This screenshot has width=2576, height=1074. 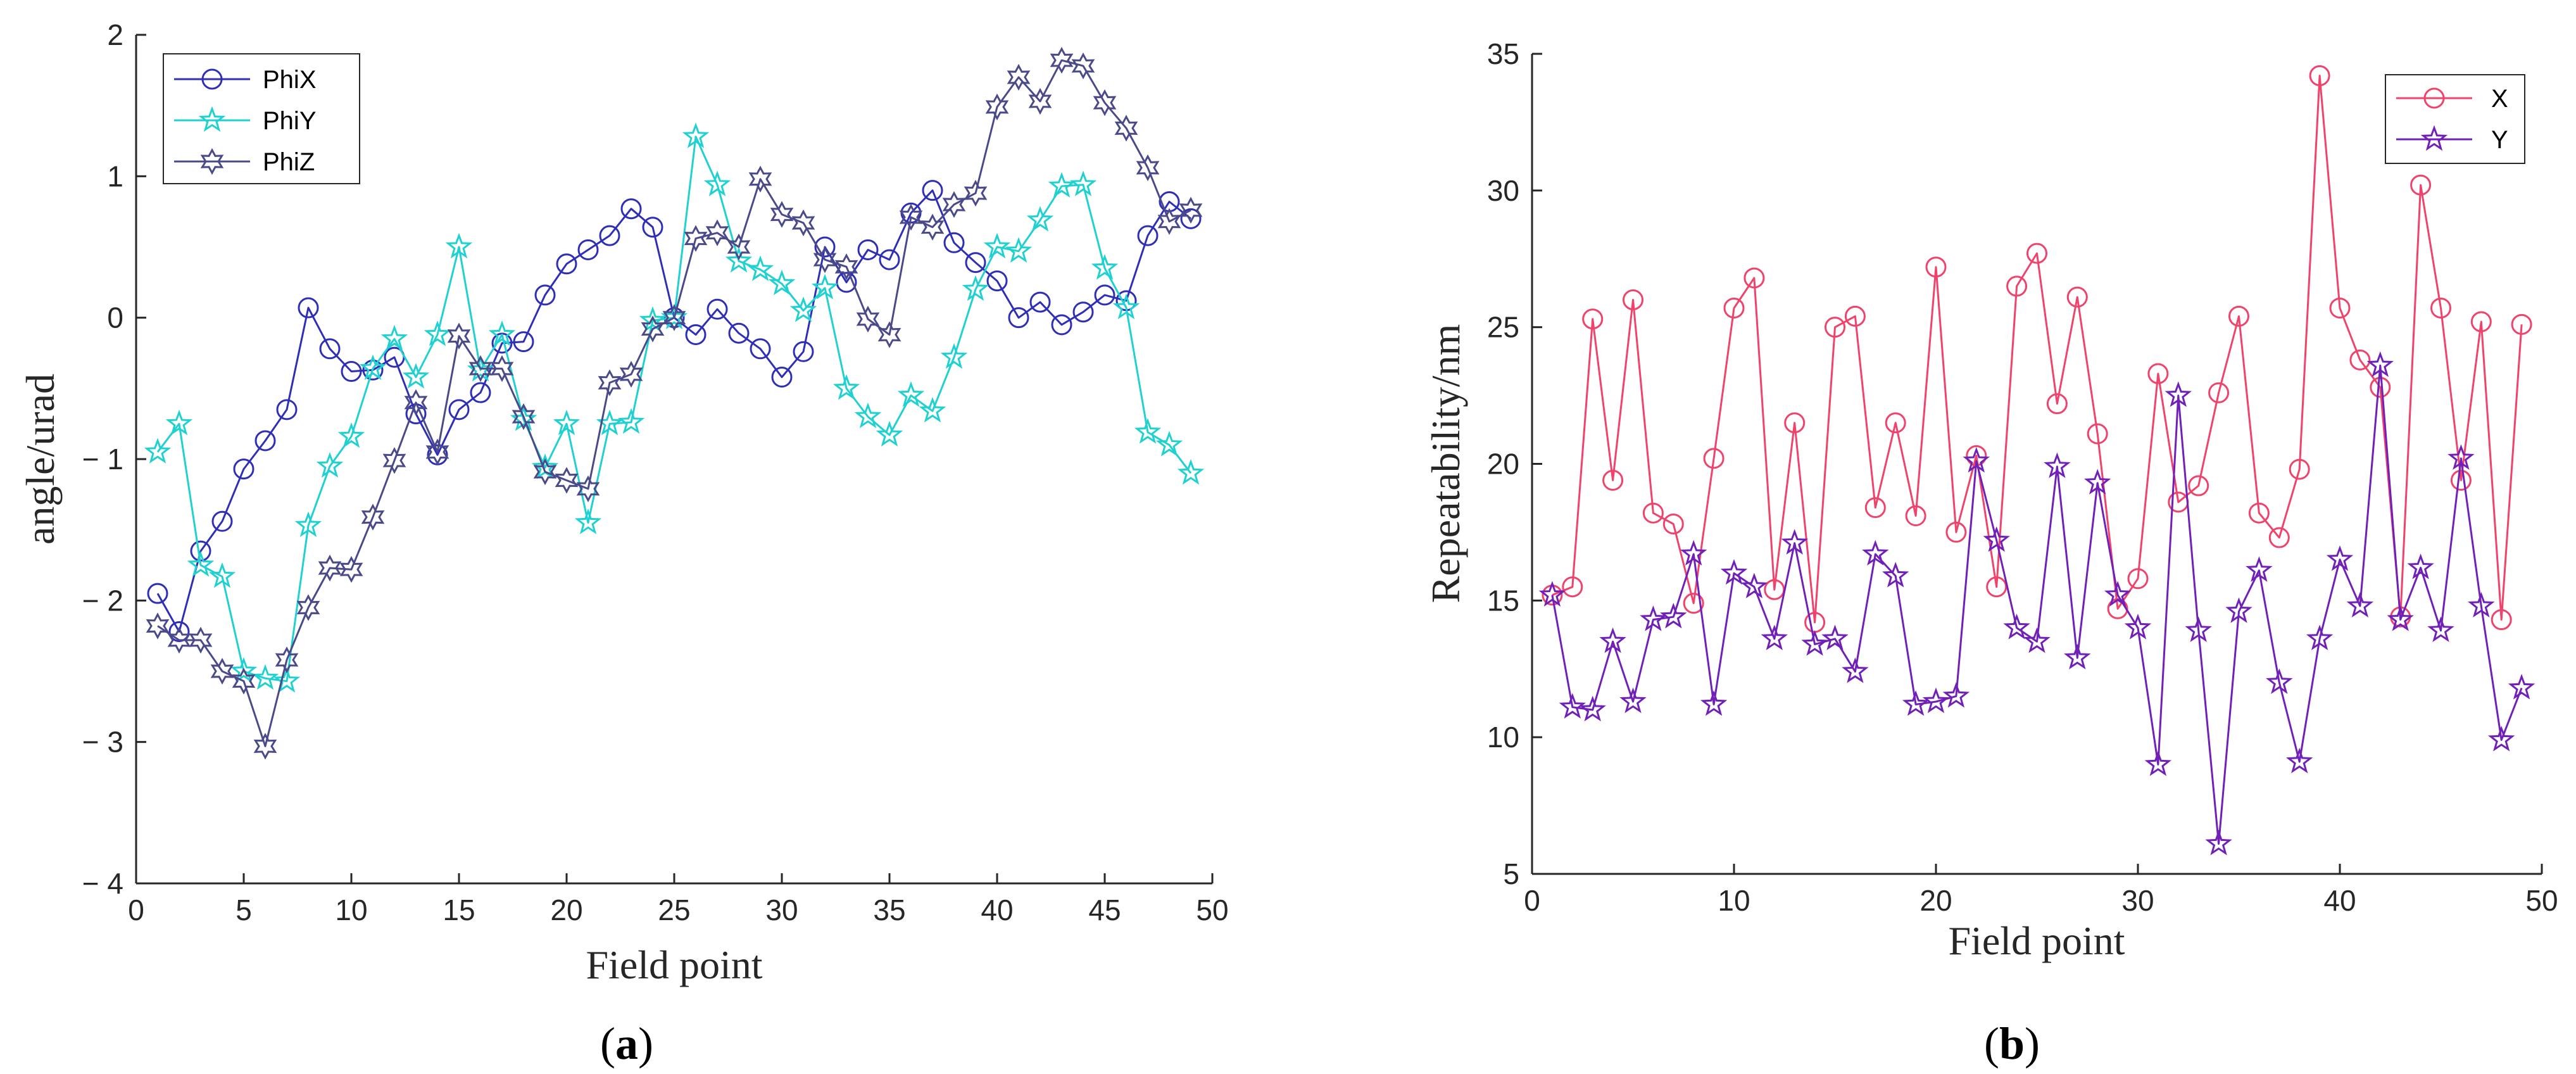 I want to click on chart-b-x-tick-label: 50, so click(x=2541, y=901).